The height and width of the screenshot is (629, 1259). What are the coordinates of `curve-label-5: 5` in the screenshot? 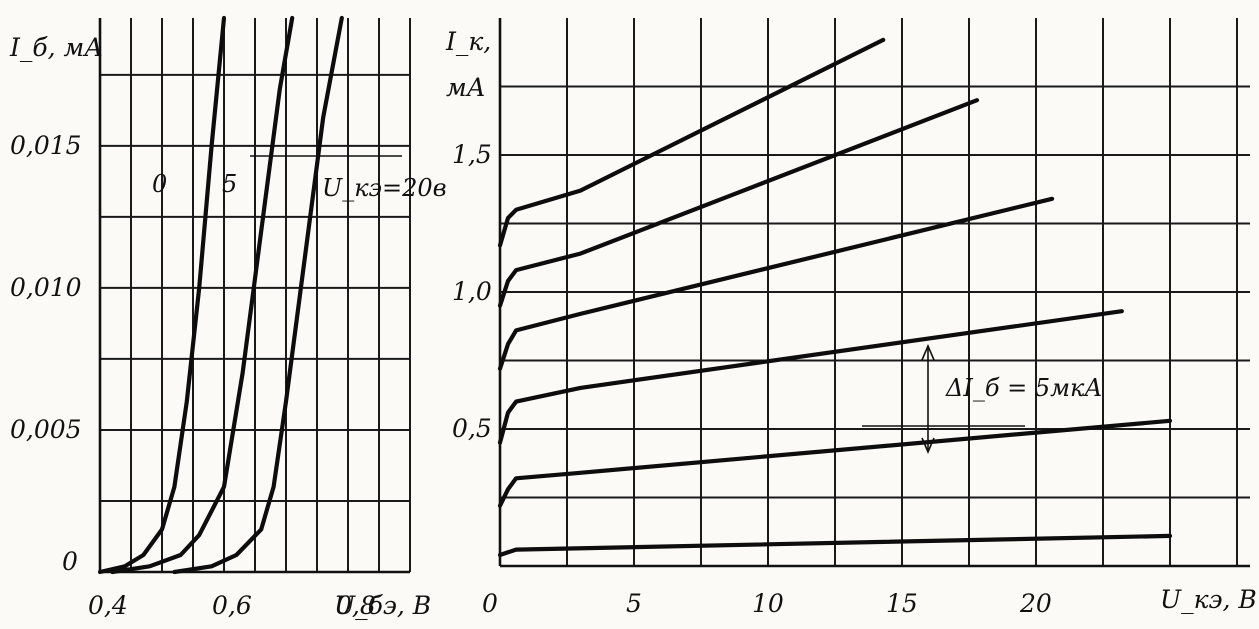 It's located at (229, 184).